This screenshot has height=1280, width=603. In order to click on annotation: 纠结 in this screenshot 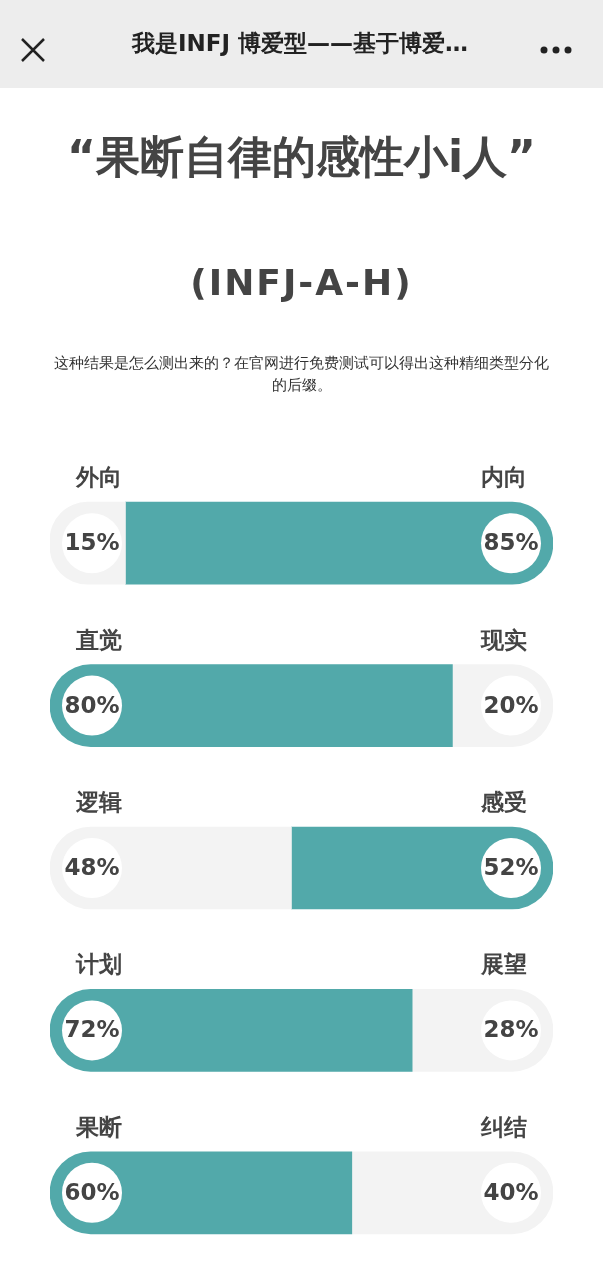, I will do `click(503, 1126)`.